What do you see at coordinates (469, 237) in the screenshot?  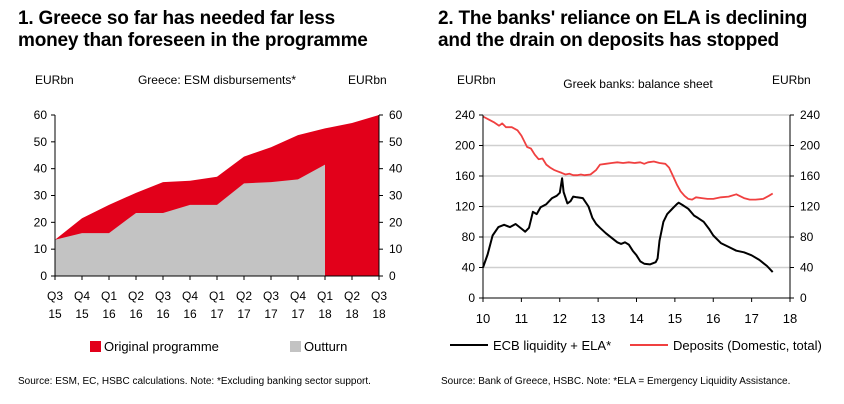 I see `chart2-ytick-label-left: 80` at bounding box center [469, 237].